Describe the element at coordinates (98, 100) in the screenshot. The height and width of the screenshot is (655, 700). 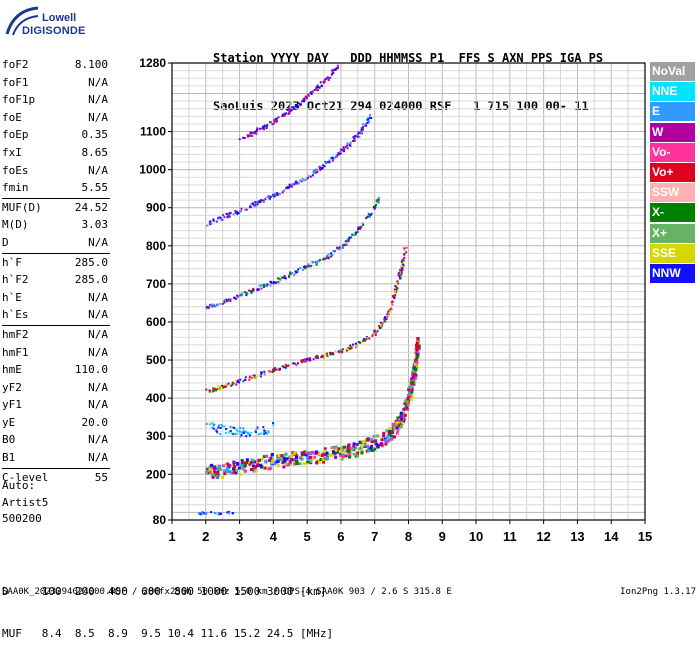
I see `param-value: N/A` at that location.